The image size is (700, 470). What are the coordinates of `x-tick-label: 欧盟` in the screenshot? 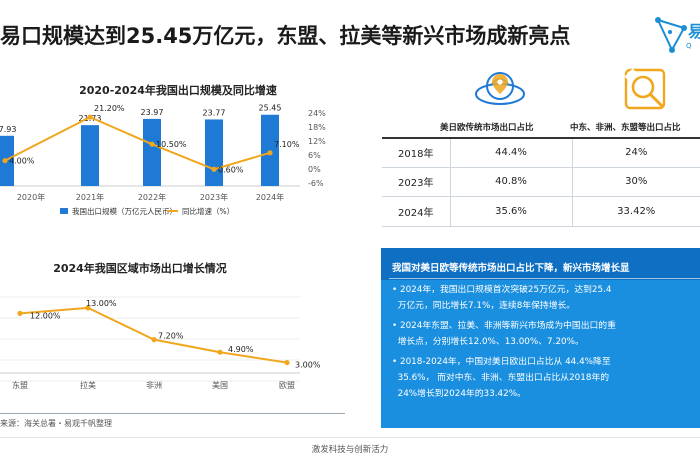 It's located at (287, 385).